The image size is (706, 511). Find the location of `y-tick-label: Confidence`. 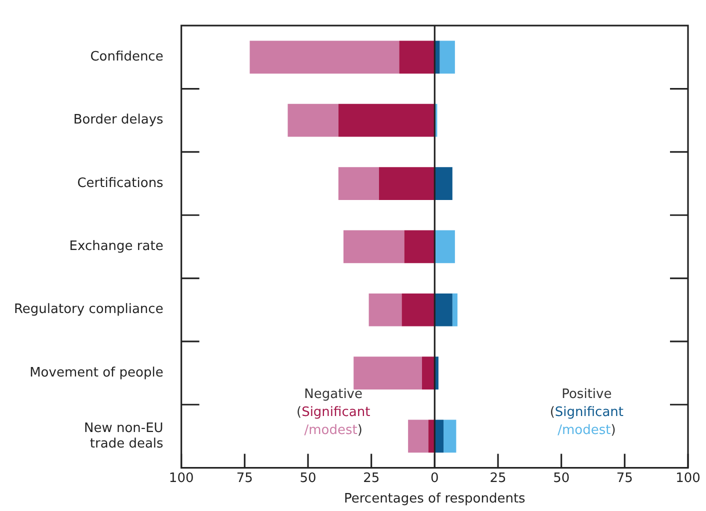

y-tick-label: Confidence is located at coordinates (127, 57).